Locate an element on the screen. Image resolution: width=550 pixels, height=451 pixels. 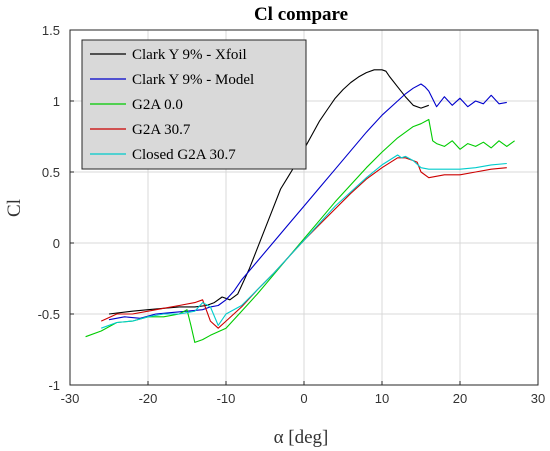
x-tick-label: 30 is located at coordinates (538, 398).